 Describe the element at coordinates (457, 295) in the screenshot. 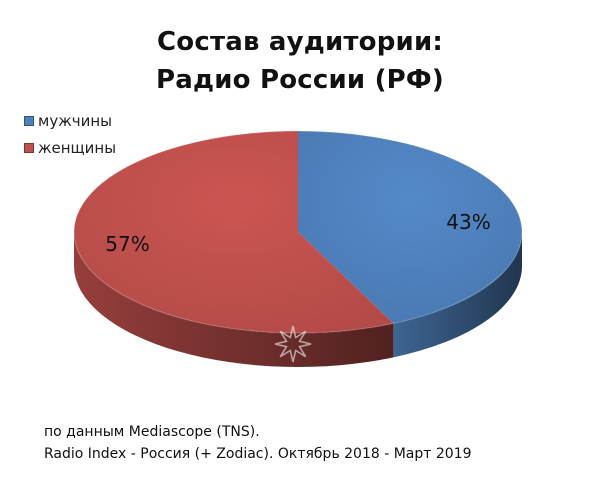

I see `pie-side-male` at that location.